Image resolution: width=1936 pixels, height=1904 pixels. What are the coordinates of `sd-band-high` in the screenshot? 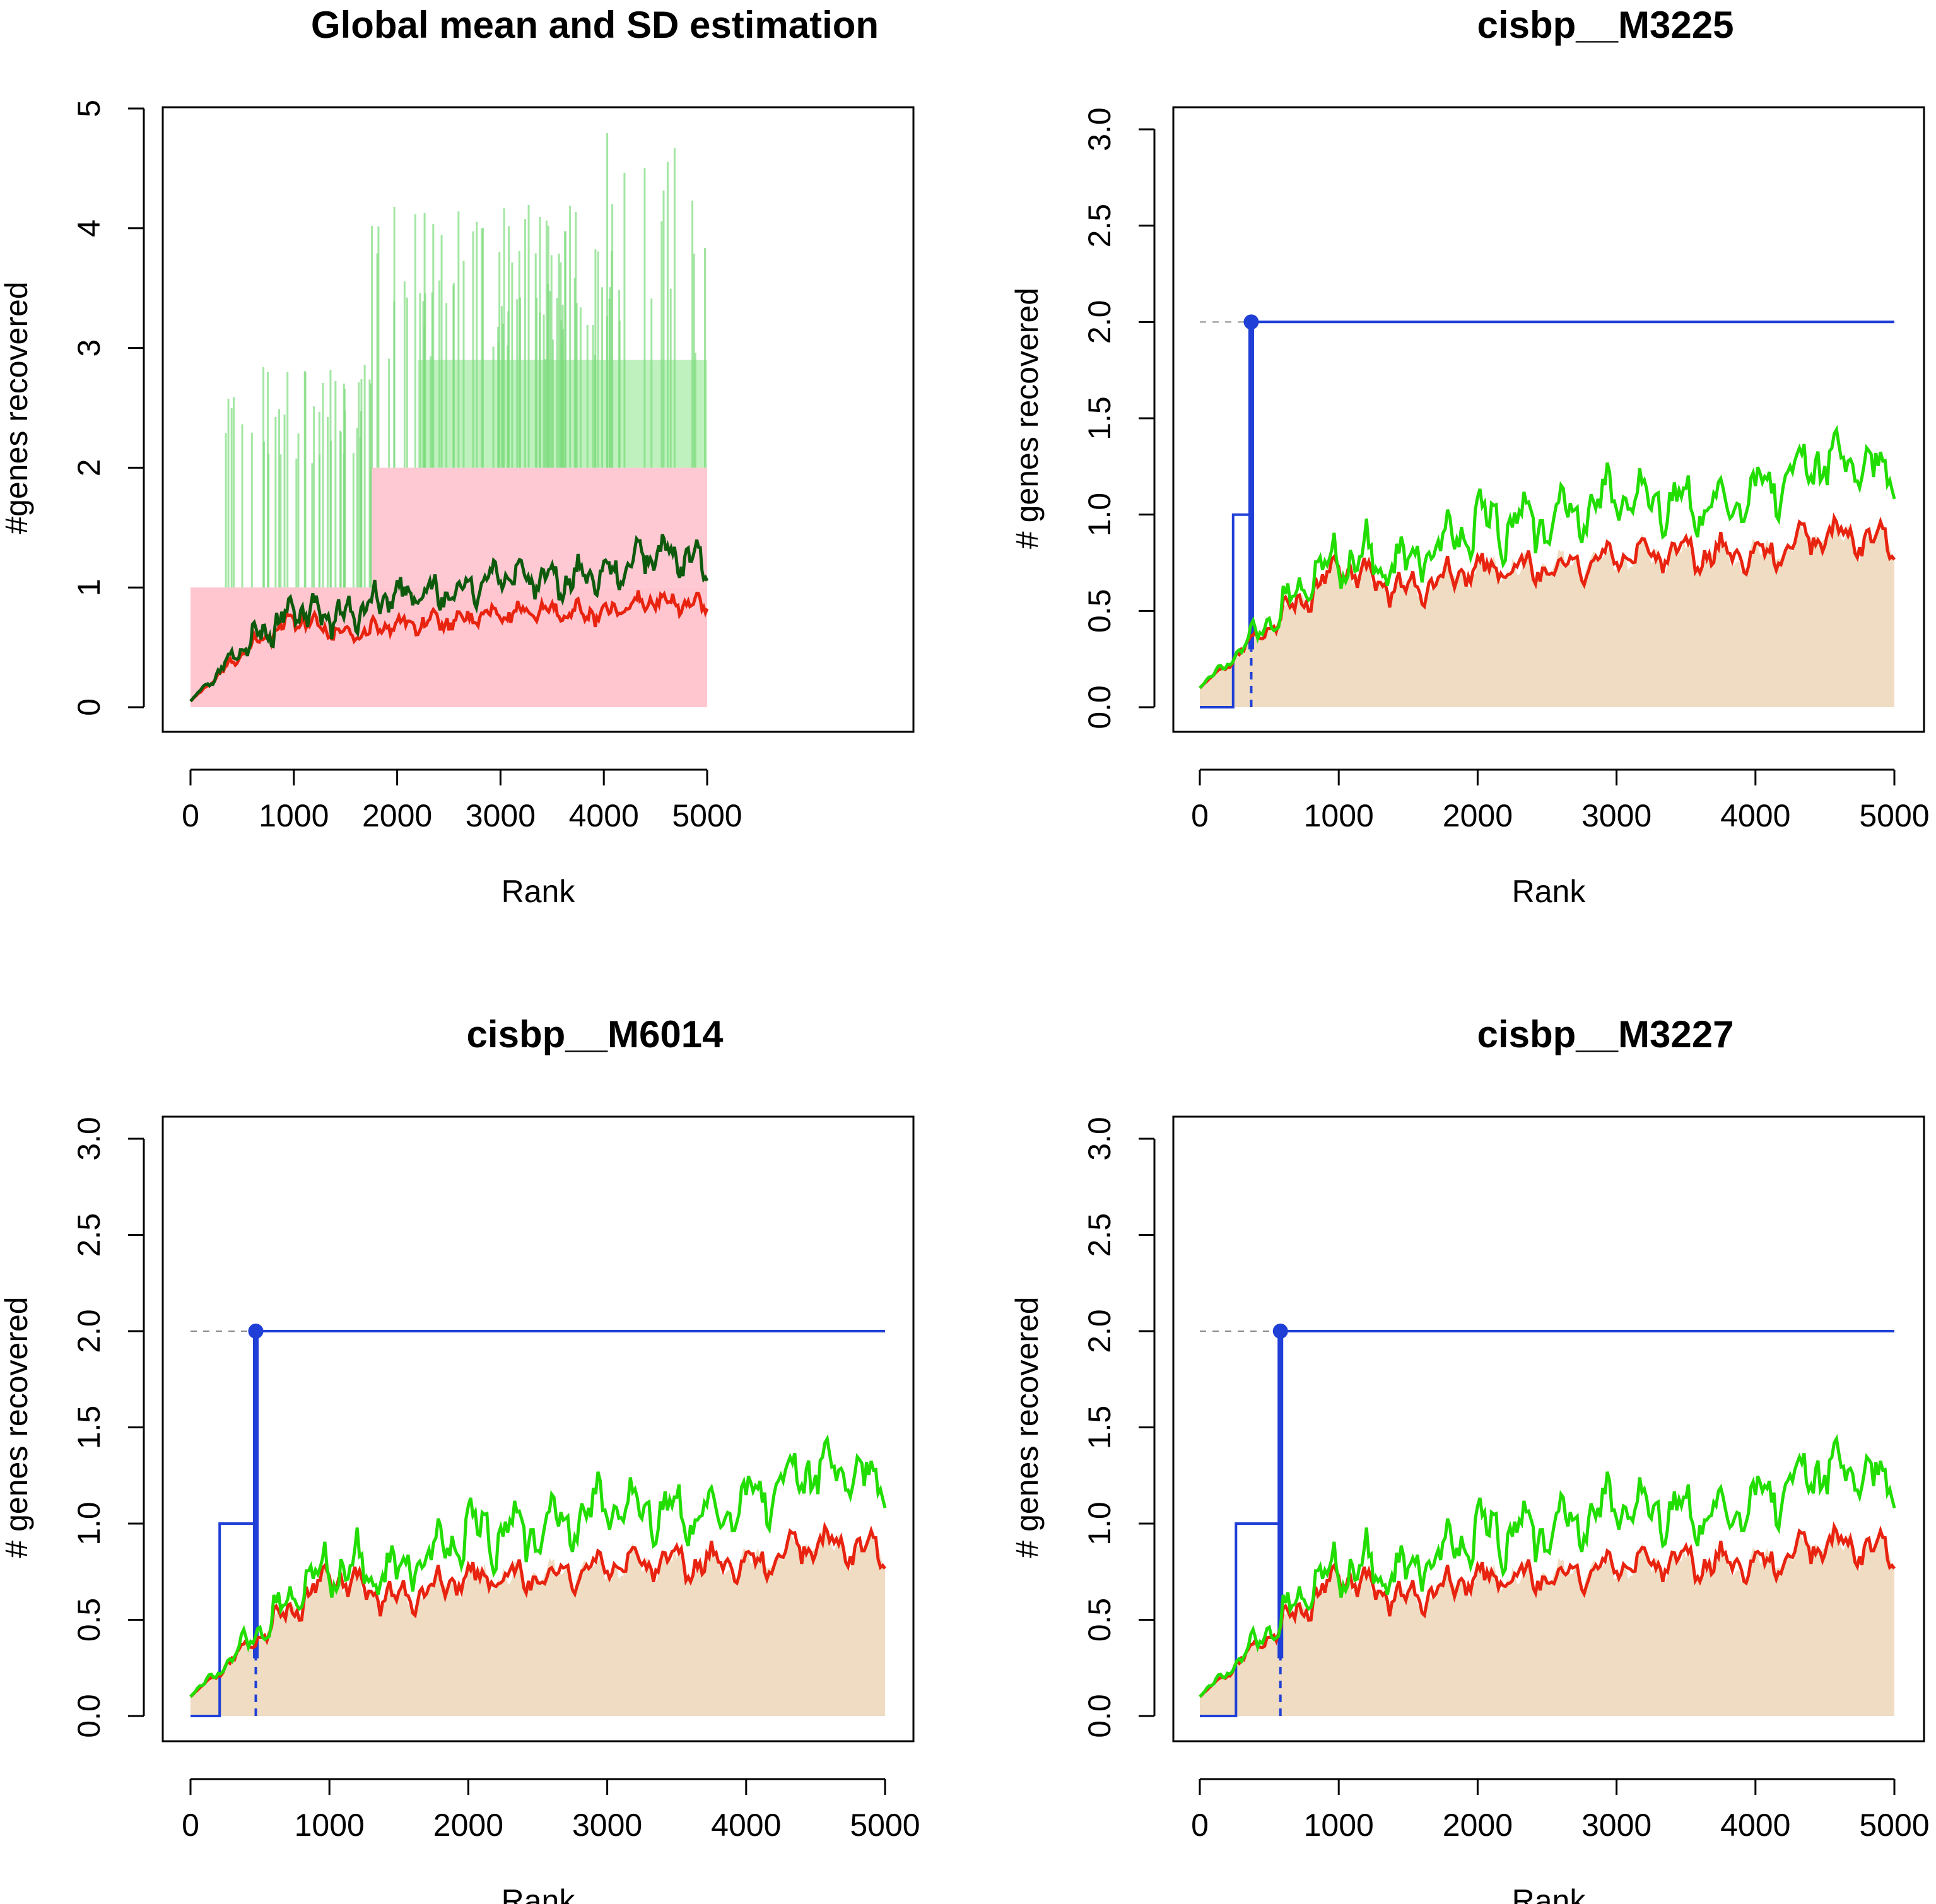 It's located at (539, 527).